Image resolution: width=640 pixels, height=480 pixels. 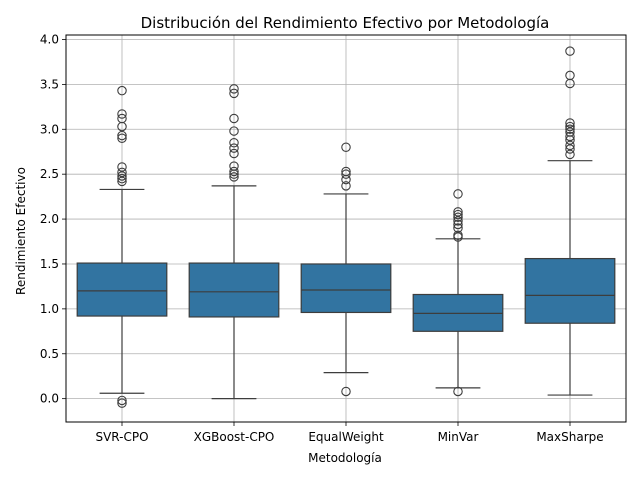 I want to click on x-tick-label: MinVar, so click(x=458, y=437).